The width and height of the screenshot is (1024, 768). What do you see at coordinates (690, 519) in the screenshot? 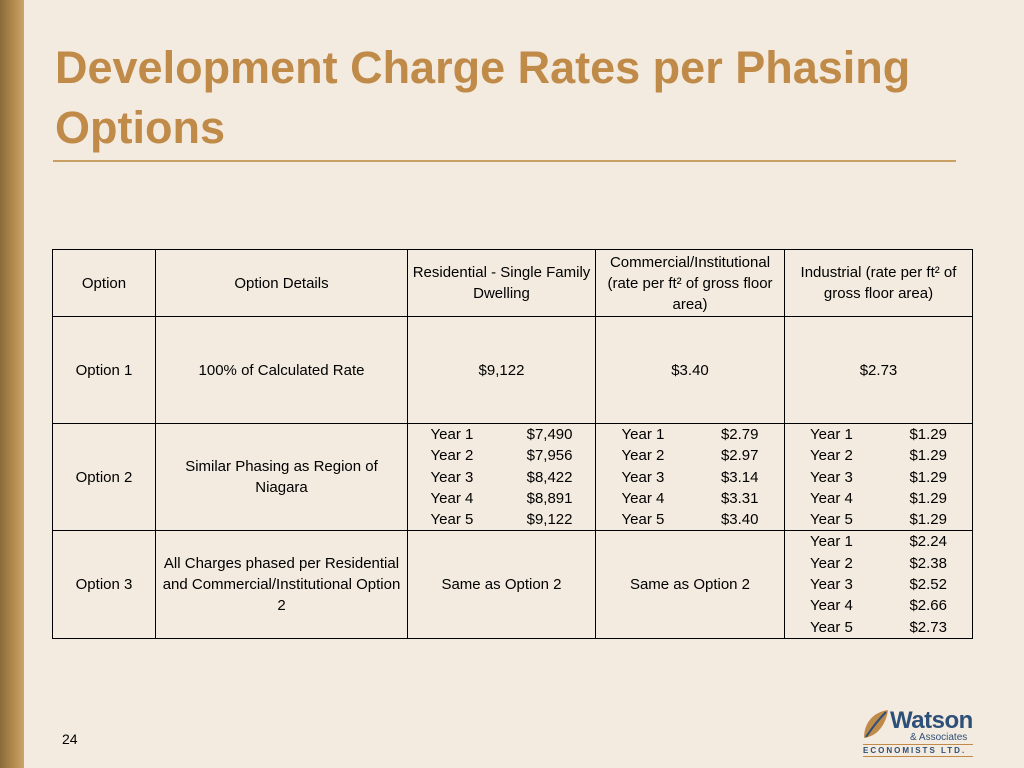
I see `year-row: Year 5 $3.40` at bounding box center [690, 519].